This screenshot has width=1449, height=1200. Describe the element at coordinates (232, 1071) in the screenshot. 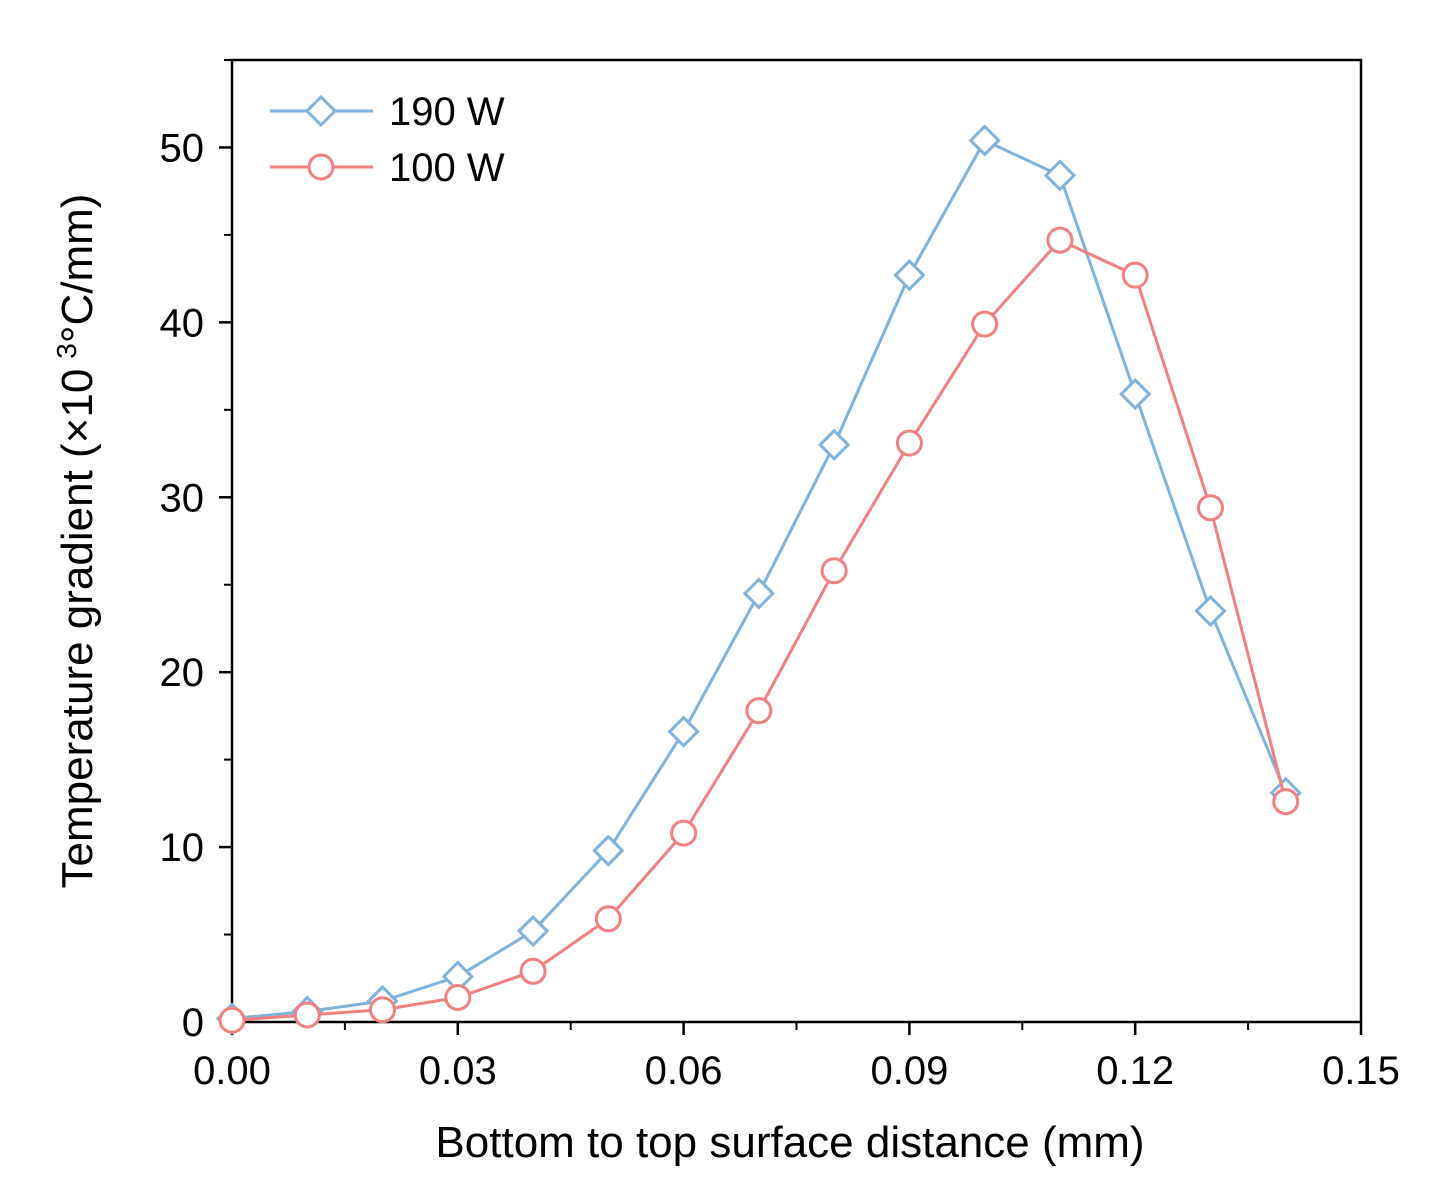

I see `x-tick-label: 0.00` at that location.